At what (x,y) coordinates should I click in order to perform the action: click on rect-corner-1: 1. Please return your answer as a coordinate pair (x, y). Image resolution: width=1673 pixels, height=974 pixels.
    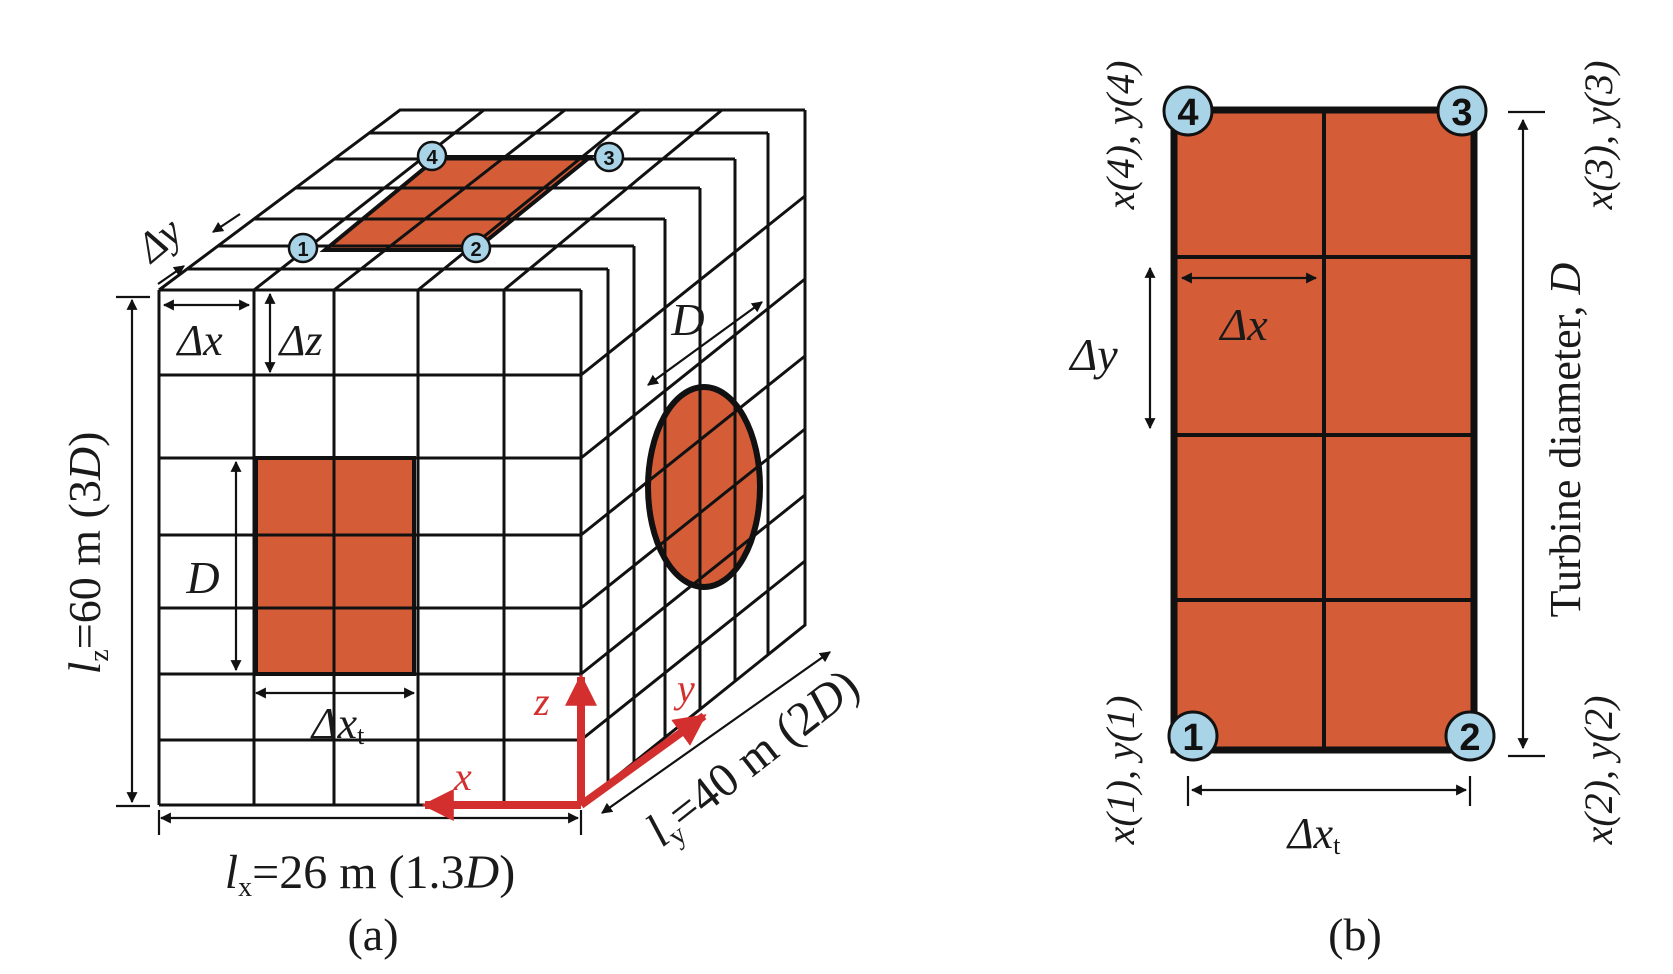
    Looking at the image, I should click on (1192, 738).